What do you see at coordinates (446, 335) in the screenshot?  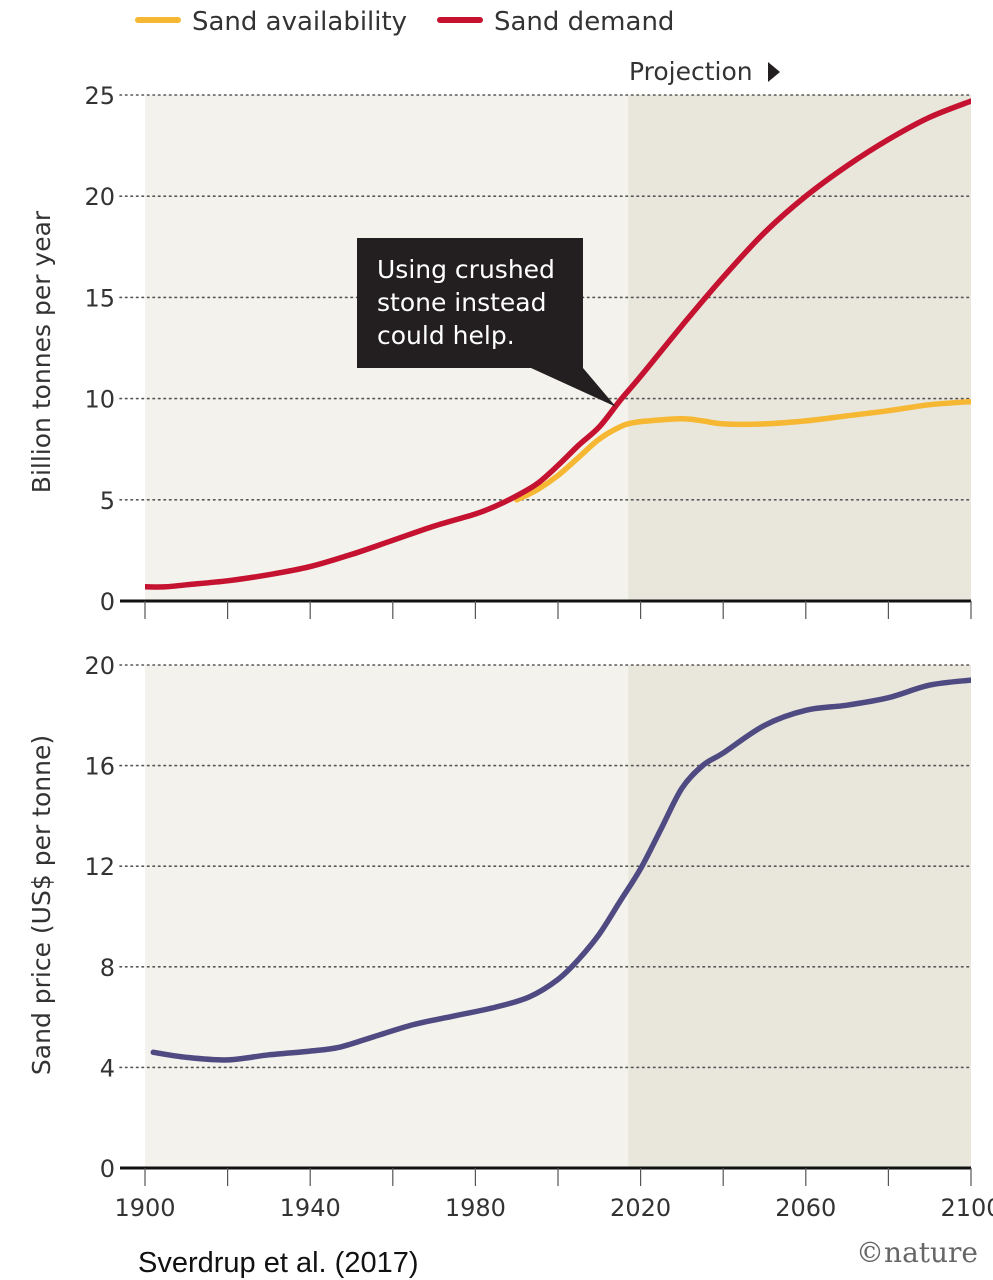 I see `annotation-line-3: could help.` at bounding box center [446, 335].